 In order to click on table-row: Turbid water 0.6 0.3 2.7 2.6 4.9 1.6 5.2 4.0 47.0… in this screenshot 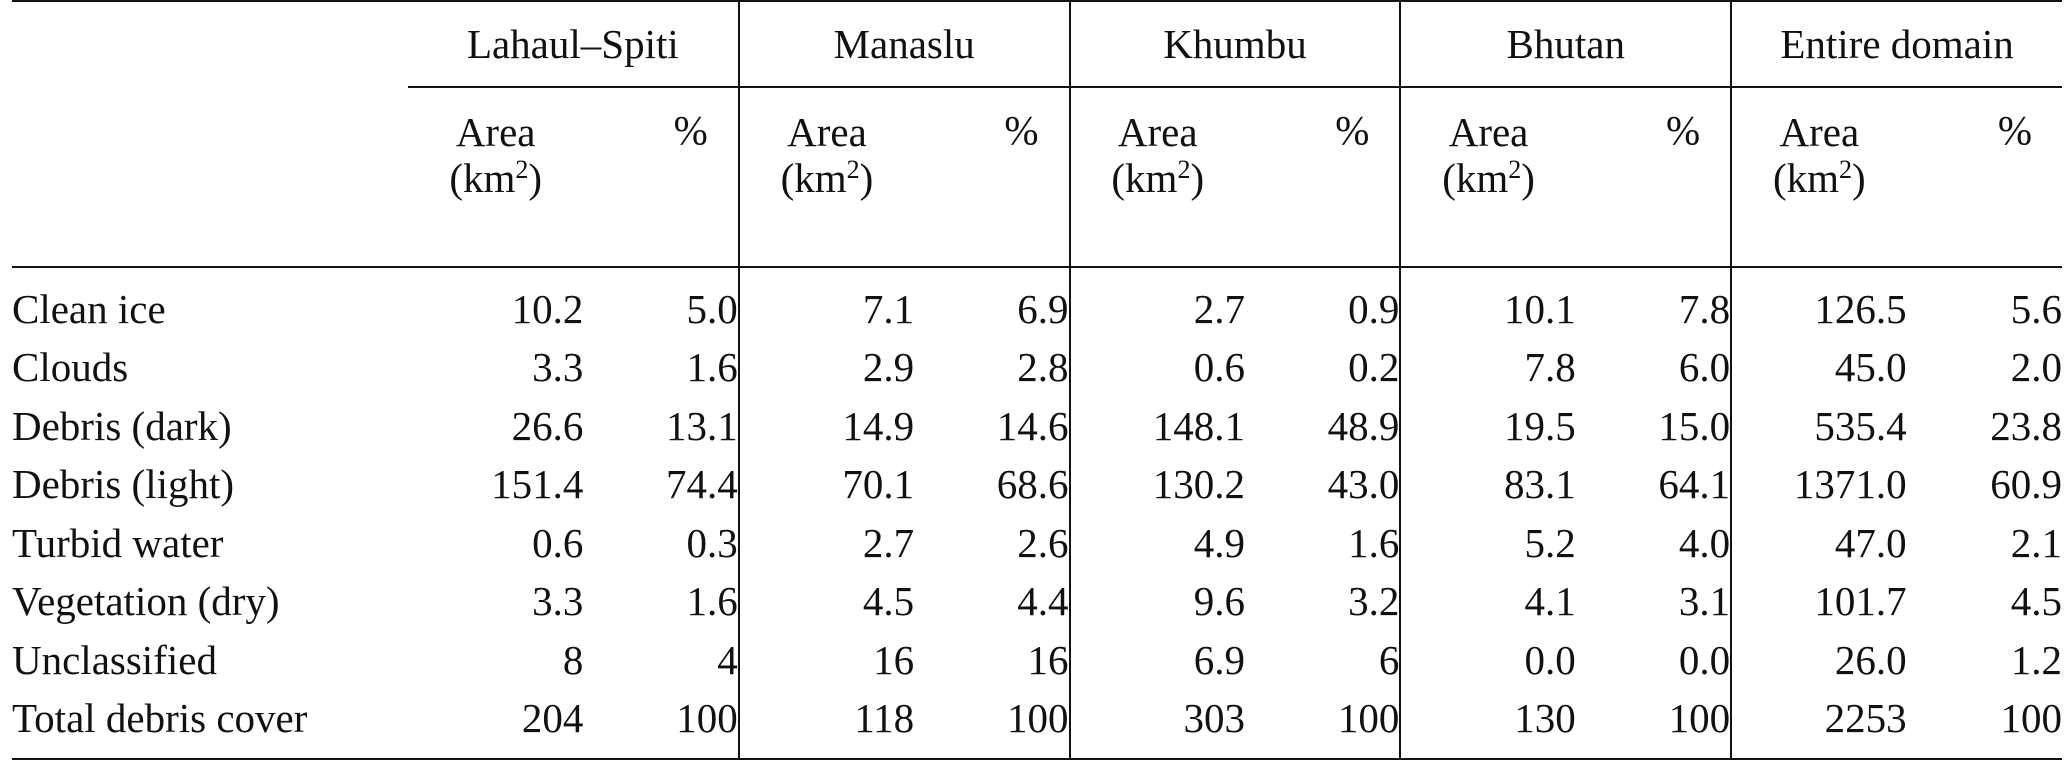, I will do `click(1037, 543)`.